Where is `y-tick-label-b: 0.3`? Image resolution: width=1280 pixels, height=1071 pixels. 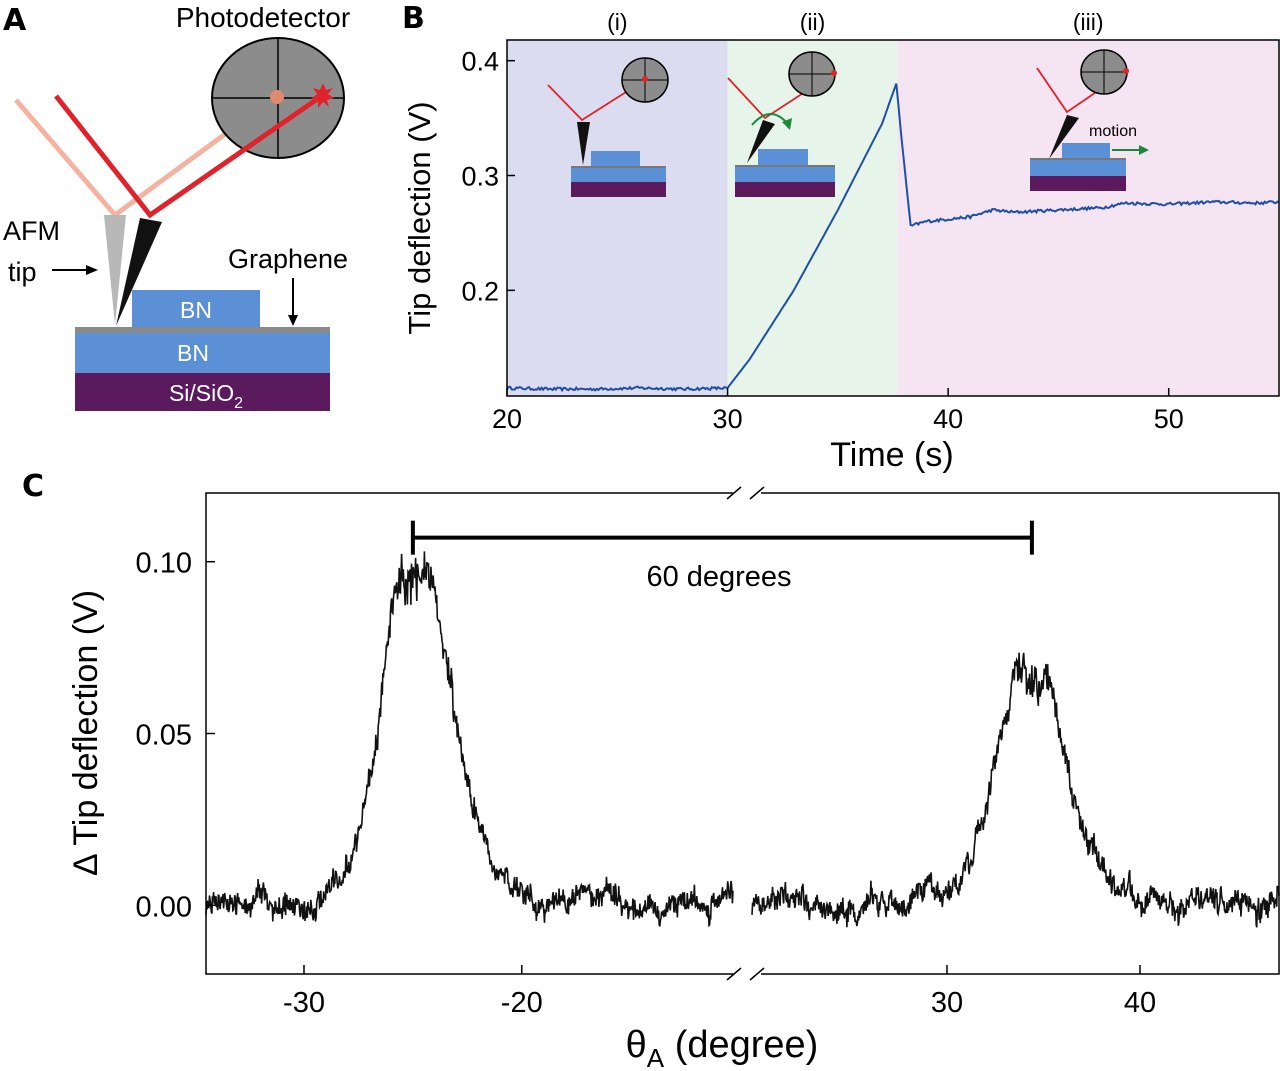
y-tick-label-b: 0.3 is located at coordinates (480, 177).